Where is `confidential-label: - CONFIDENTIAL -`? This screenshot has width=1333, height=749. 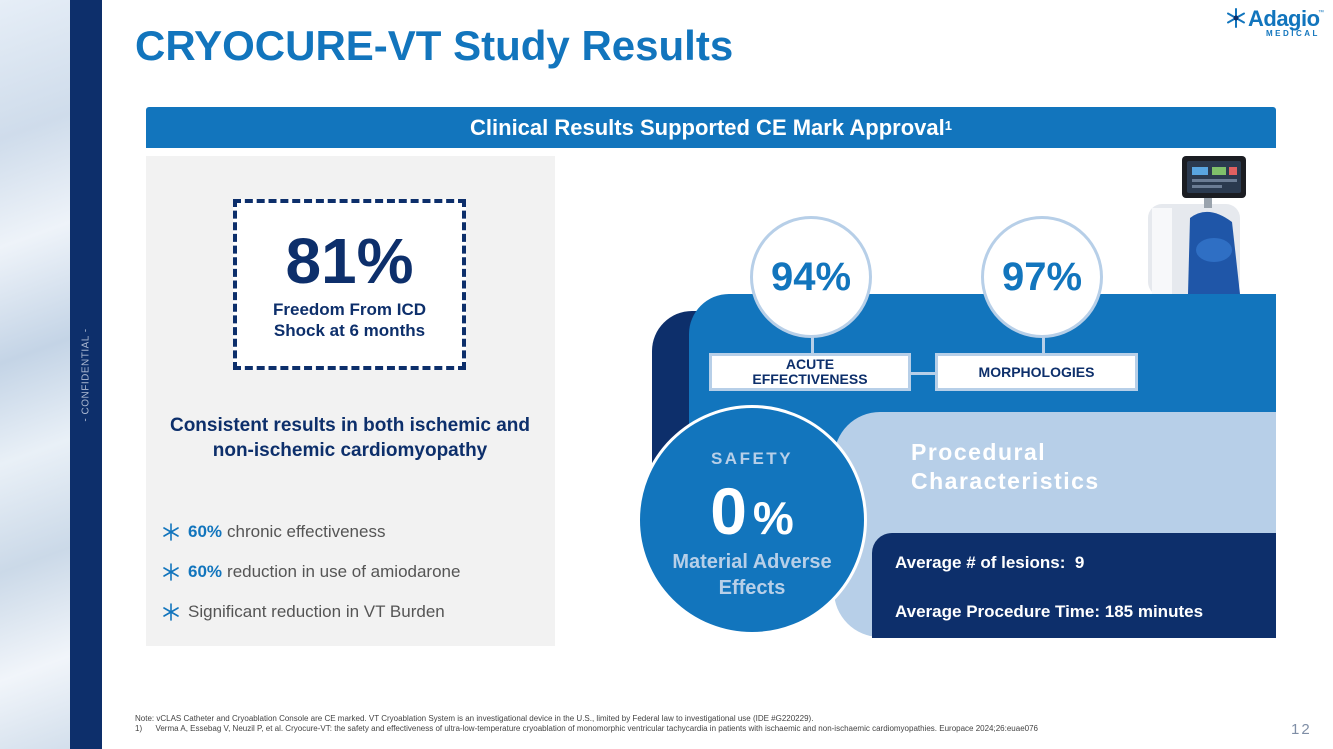
confidential-label: - CONFIDENTIAL - is located at coordinates (86, 375).